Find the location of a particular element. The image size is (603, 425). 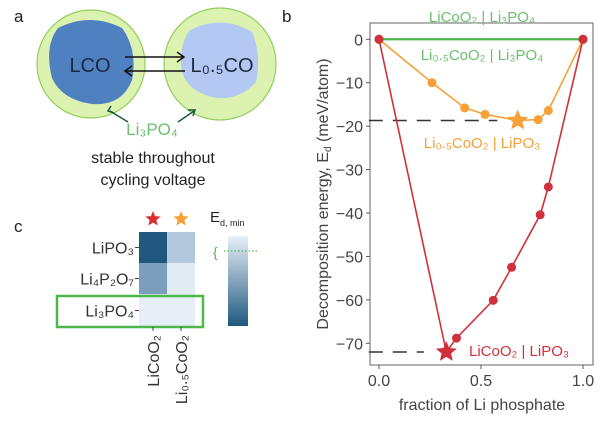

lco-particle-core is located at coordinates (91, 62).